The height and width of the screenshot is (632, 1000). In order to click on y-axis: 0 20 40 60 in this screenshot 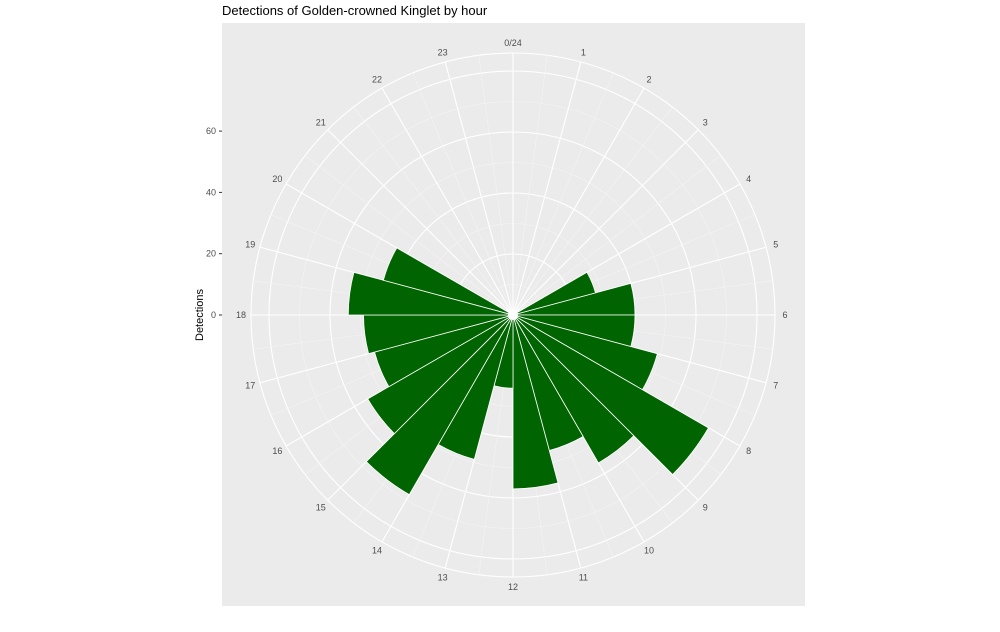, I will do `click(214, 223)`.